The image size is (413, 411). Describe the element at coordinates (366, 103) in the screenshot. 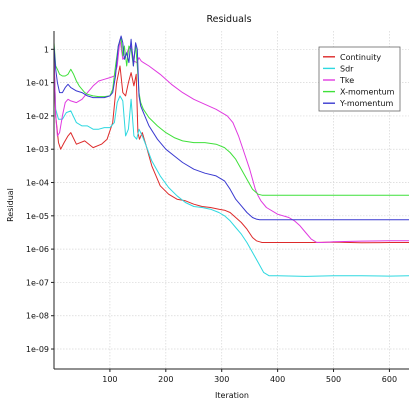

I see `legend-label: Y-momentum` at that location.